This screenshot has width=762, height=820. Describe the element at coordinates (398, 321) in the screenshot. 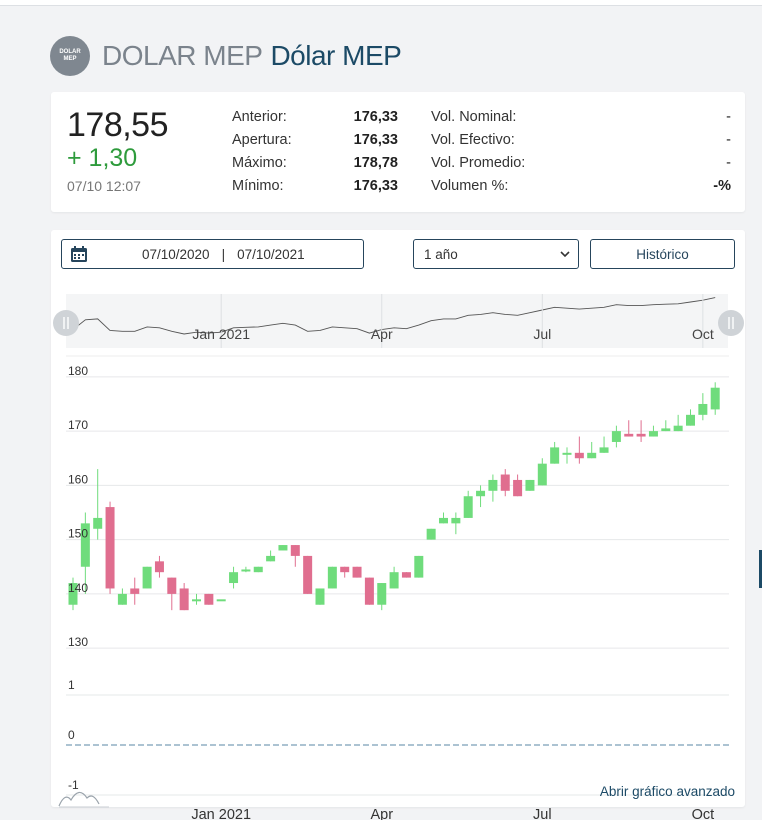

I see `navigator: Jan 2021 Apr Jul Oct` at that location.